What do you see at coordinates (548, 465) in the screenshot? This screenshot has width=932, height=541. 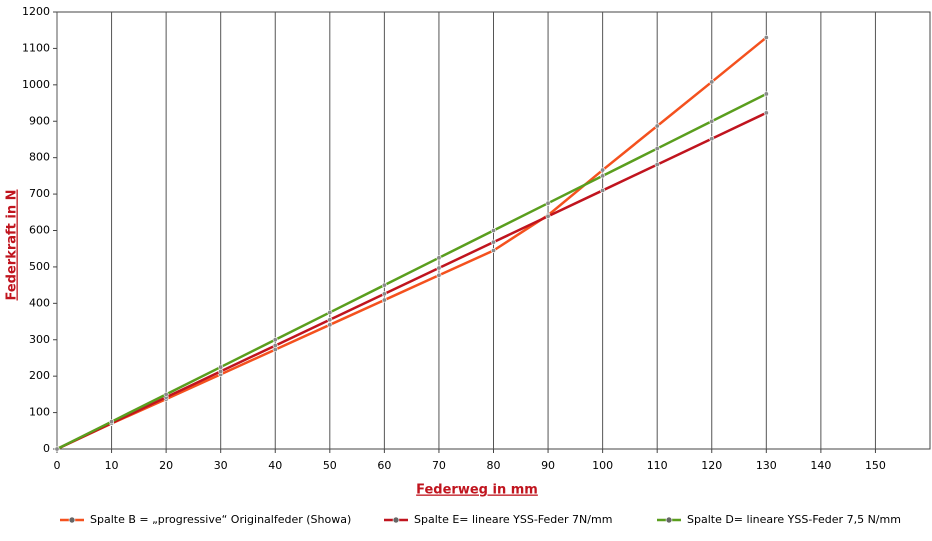 I see `x-tick-label: 90` at bounding box center [548, 465].